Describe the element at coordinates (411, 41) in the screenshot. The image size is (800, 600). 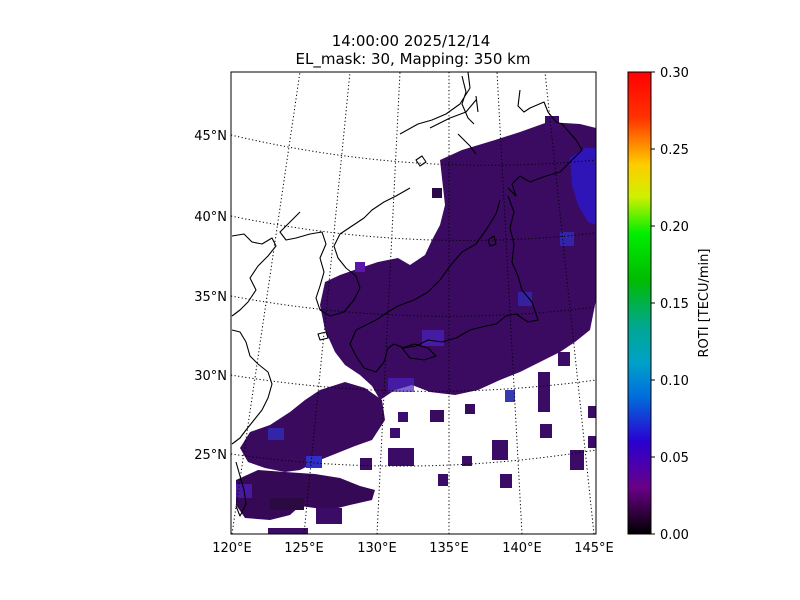
I see `title-line-1: 14:00:00 2025/12/14` at that location.